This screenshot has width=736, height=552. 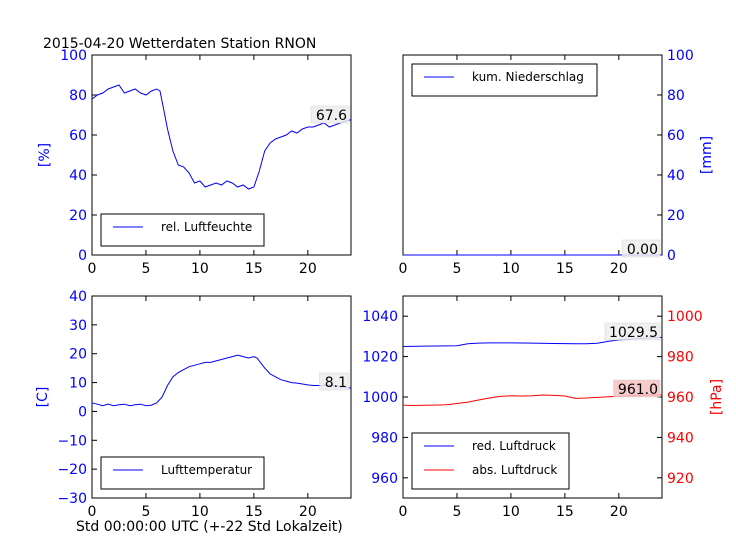 What do you see at coordinates (676, 176) in the screenshot?
I see `precip-ytick-label: 40` at bounding box center [676, 176].